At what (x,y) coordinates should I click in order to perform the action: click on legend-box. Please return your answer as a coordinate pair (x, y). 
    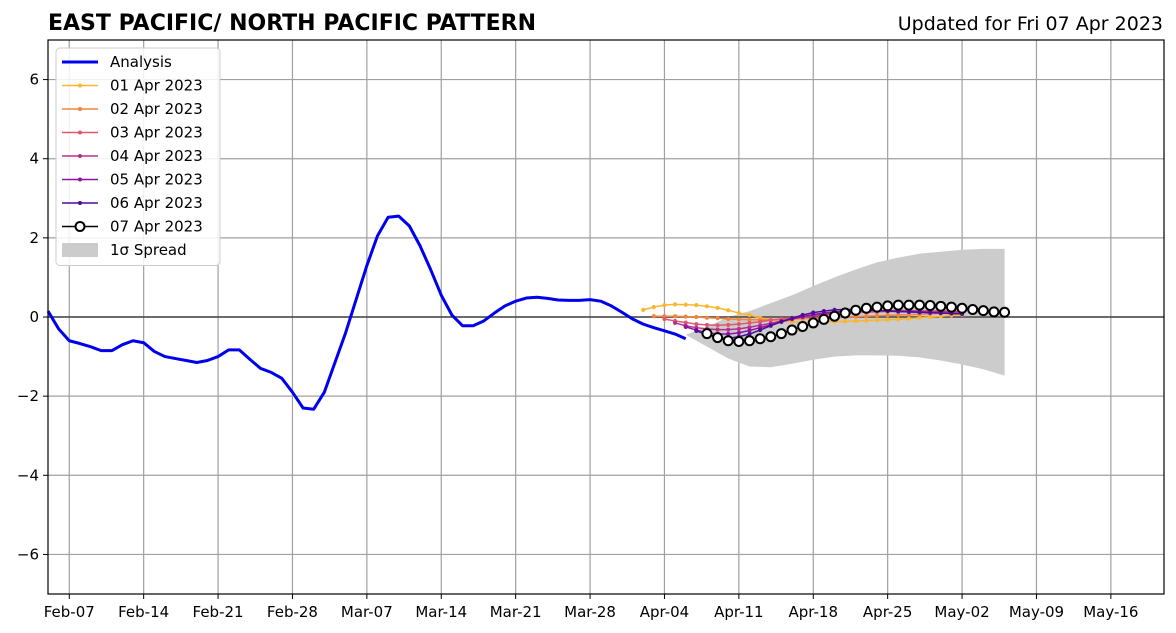
    Looking at the image, I should click on (138, 156).